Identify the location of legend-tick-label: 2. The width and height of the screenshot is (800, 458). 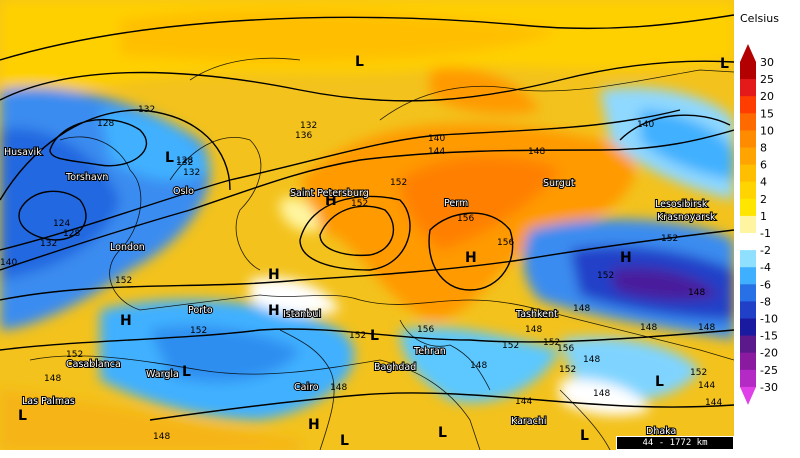
(763, 199).